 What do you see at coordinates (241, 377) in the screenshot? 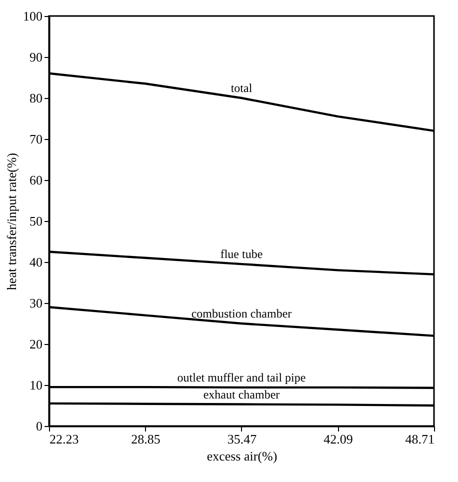
I see `series-label: outlet muffler and tail pipe` at bounding box center [241, 377].